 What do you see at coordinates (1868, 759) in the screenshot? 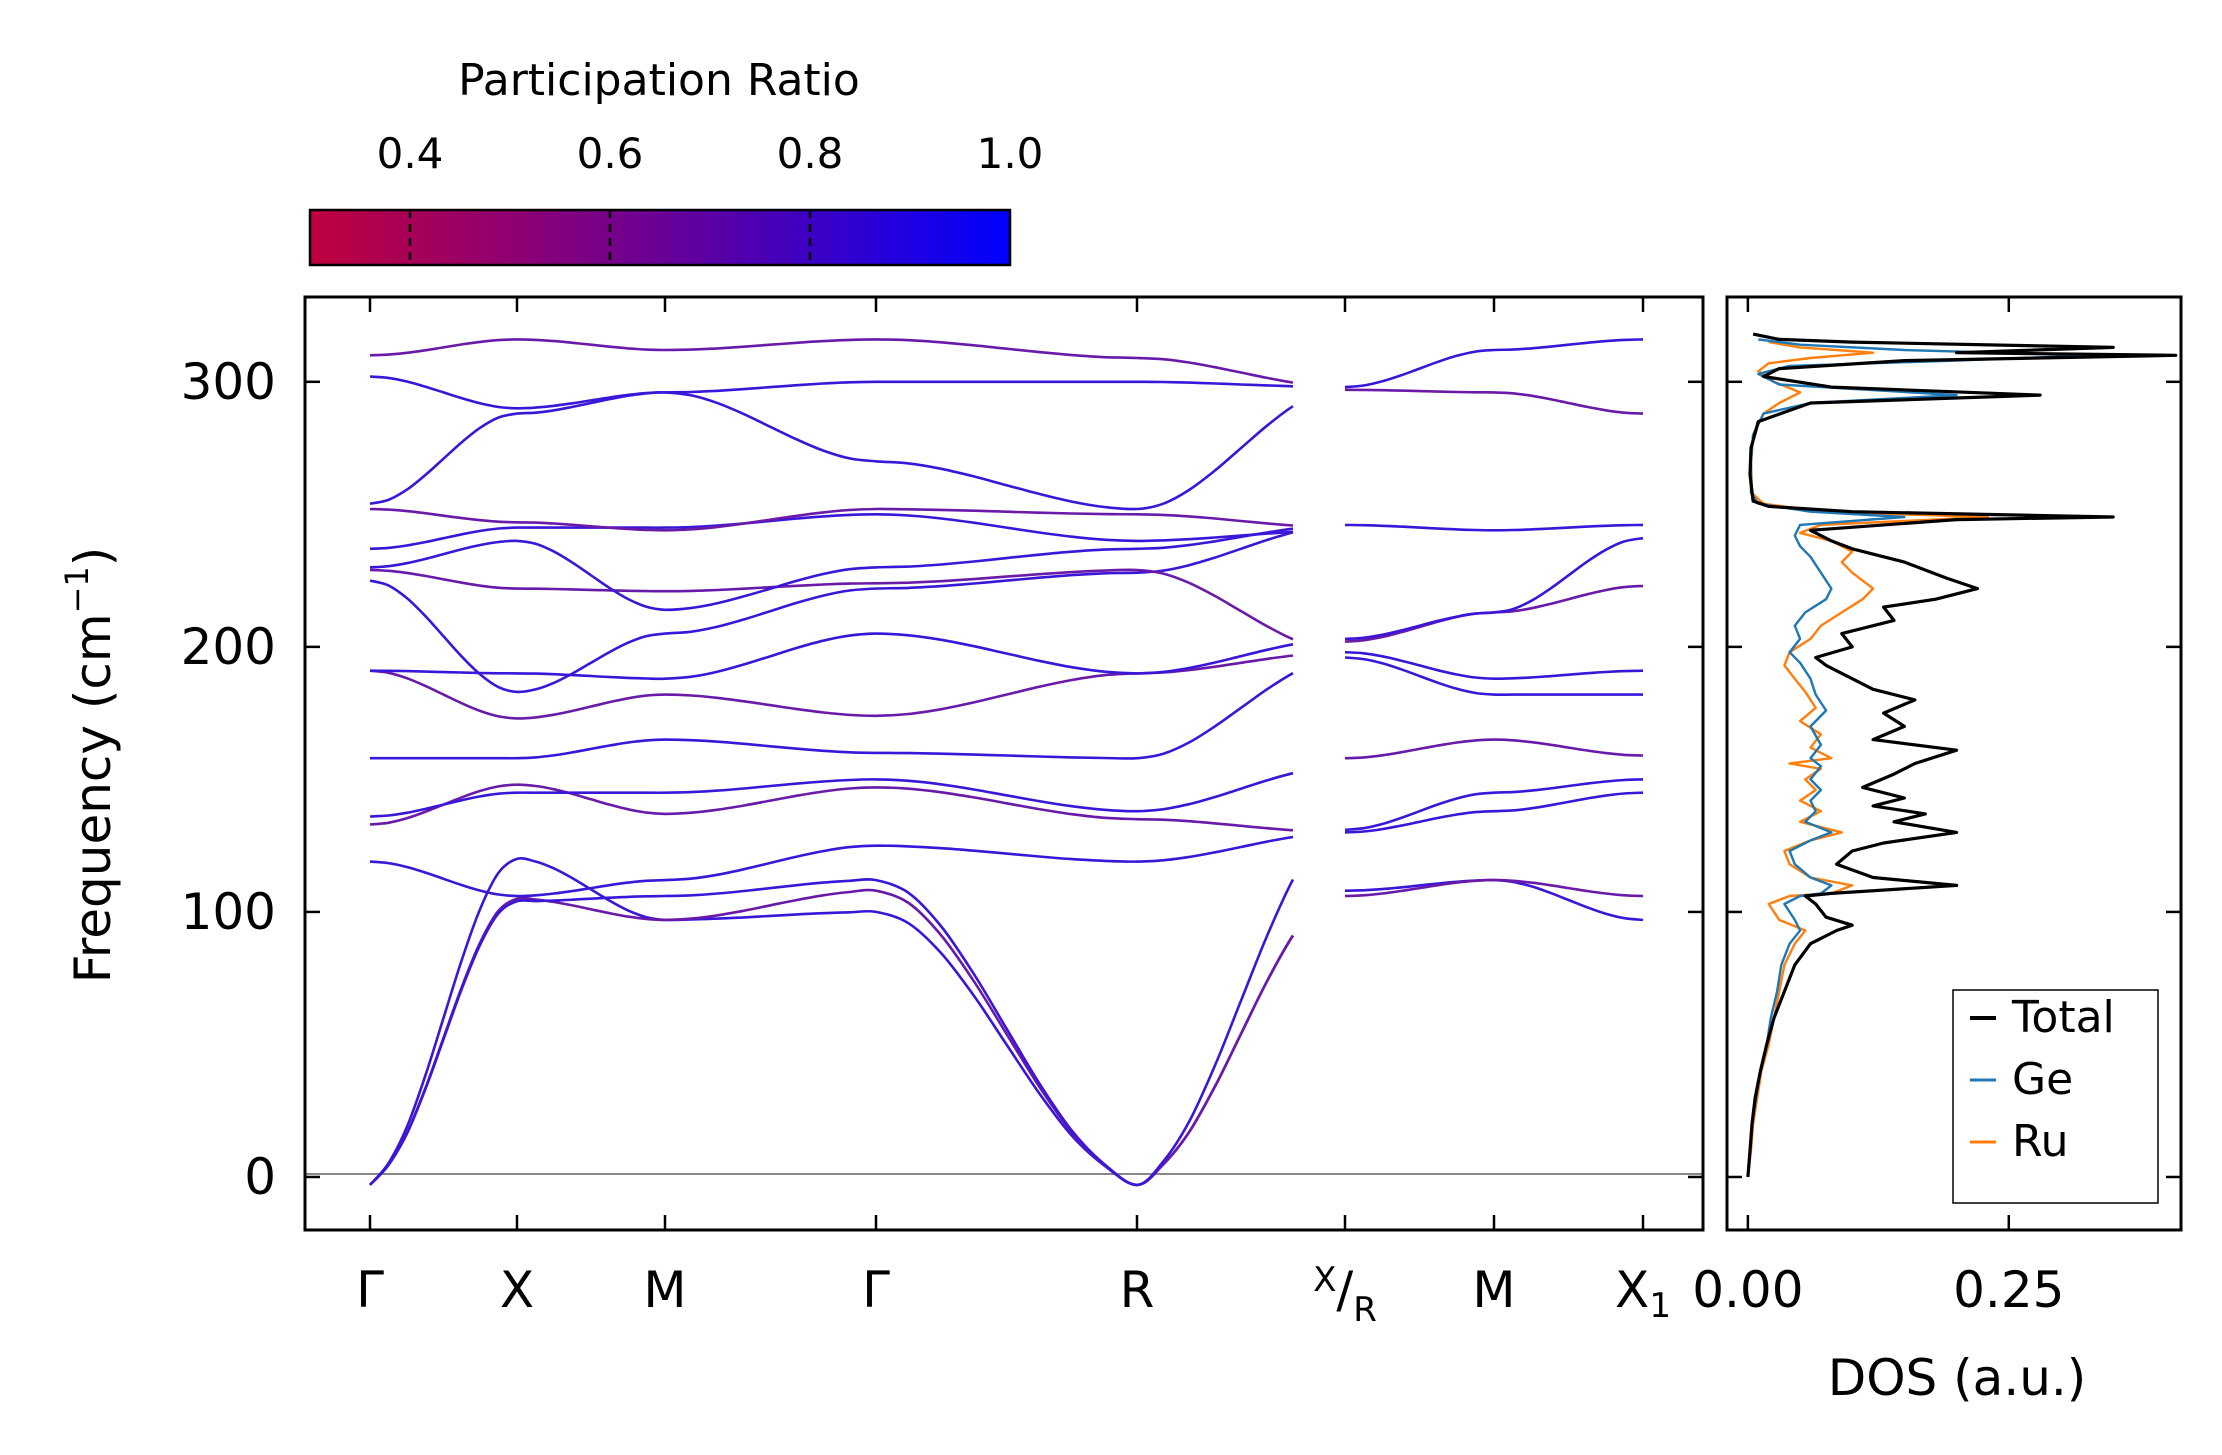
I see `dos-curve-ru` at bounding box center [1868, 759].